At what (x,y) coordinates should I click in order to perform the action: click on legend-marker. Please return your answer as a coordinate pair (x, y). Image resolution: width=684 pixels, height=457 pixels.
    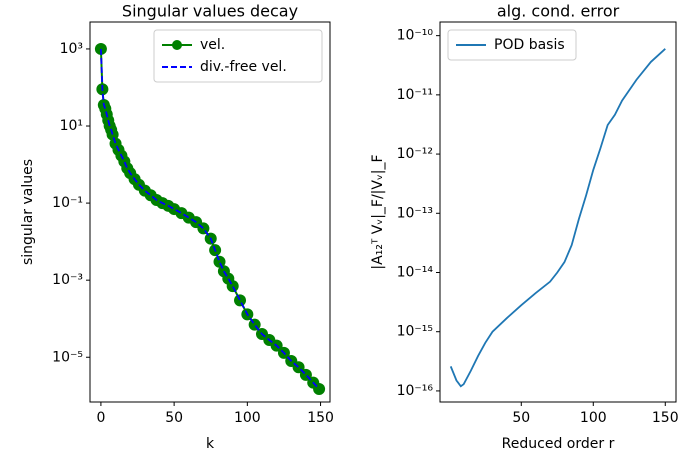
    Looking at the image, I should click on (177, 45).